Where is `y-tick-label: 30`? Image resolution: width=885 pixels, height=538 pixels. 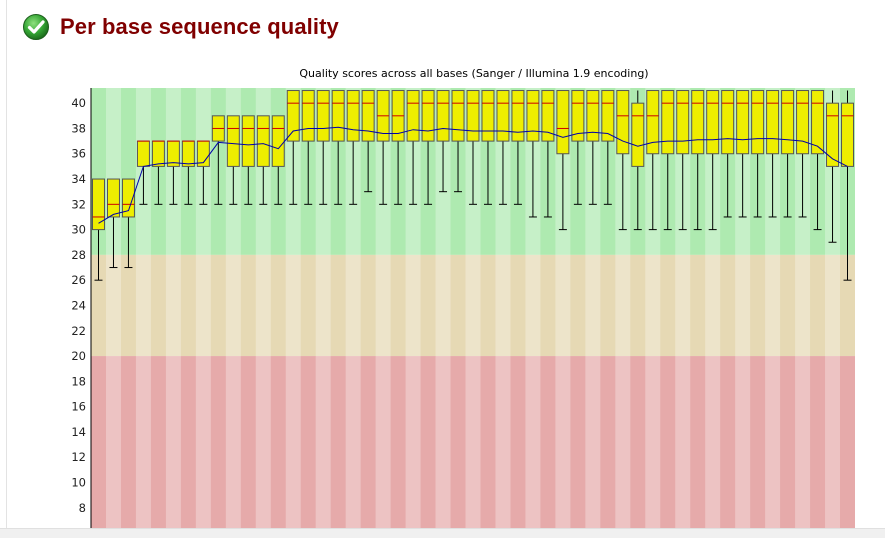 y-tick-label: 30 is located at coordinates (78, 230).